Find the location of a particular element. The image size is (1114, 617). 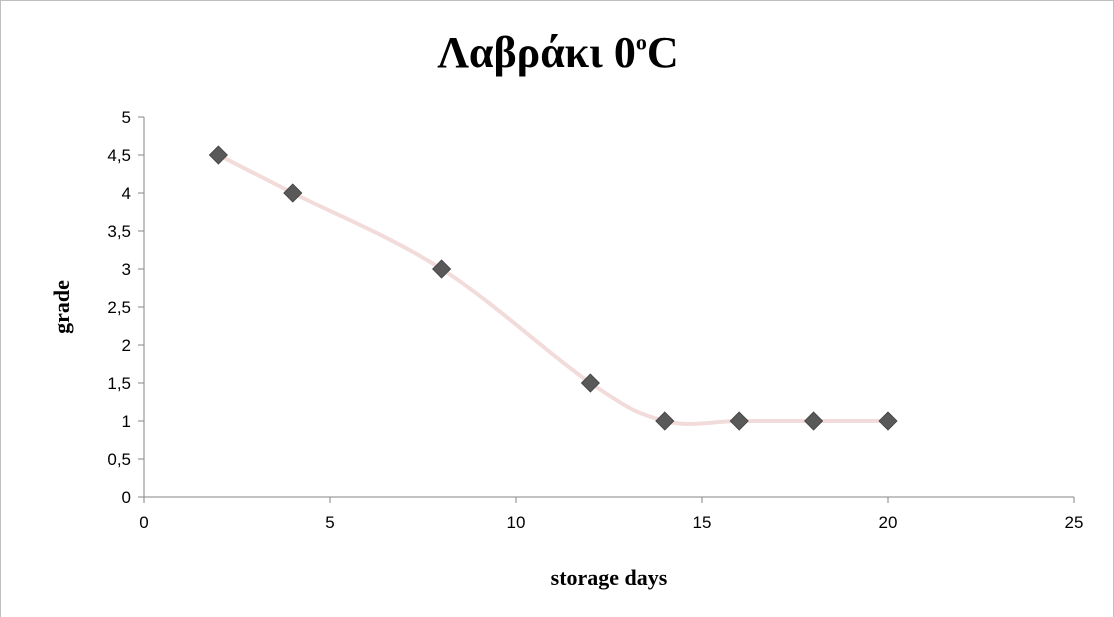

x-tick-label: 5 is located at coordinates (329, 522).